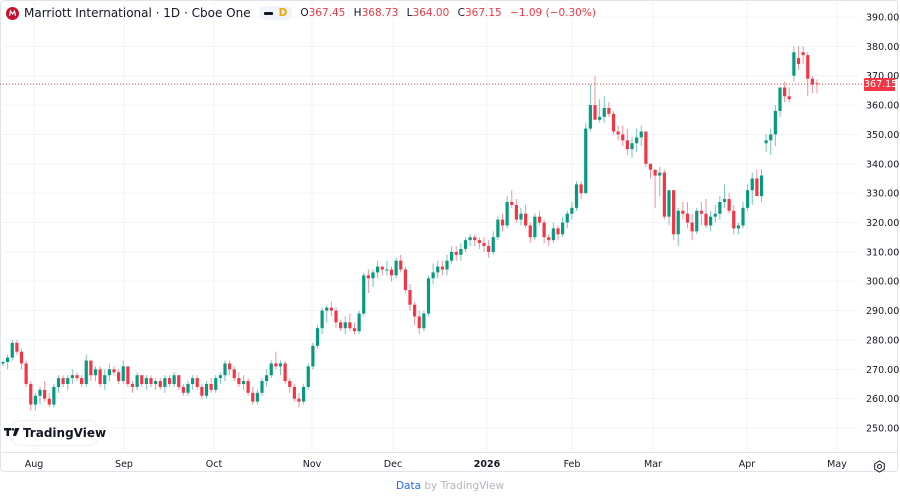 Image resolution: width=900 pixels, height=498 pixels. Describe the element at coordinates (283, 13) in the screenshot. I see `interval-badge: D` at that location.